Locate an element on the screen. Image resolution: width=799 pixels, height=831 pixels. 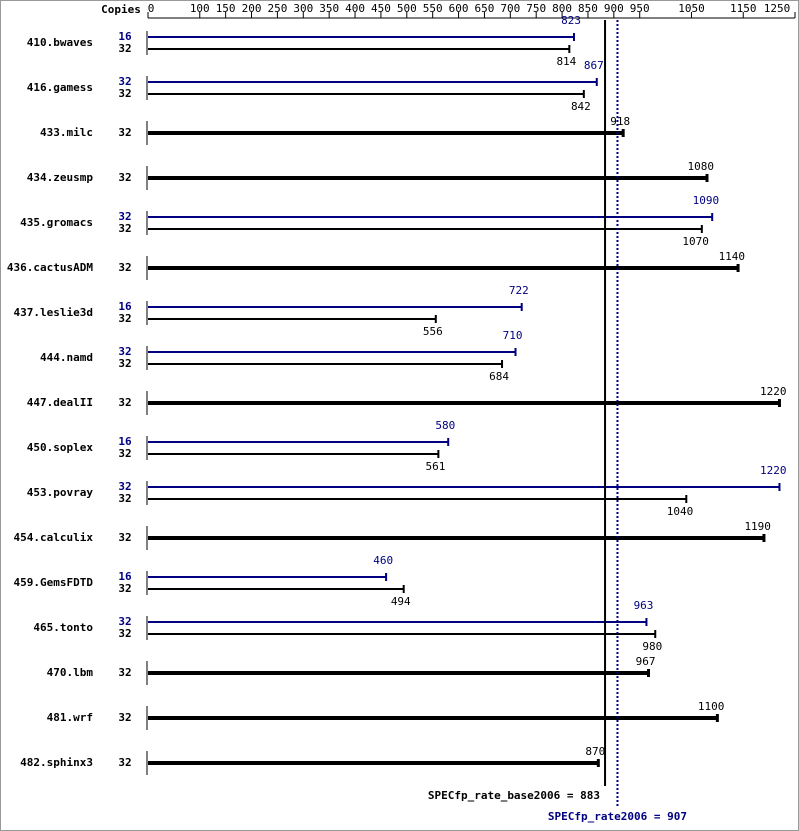
x-tick-label: 950 is located at coordinates (640, 8).